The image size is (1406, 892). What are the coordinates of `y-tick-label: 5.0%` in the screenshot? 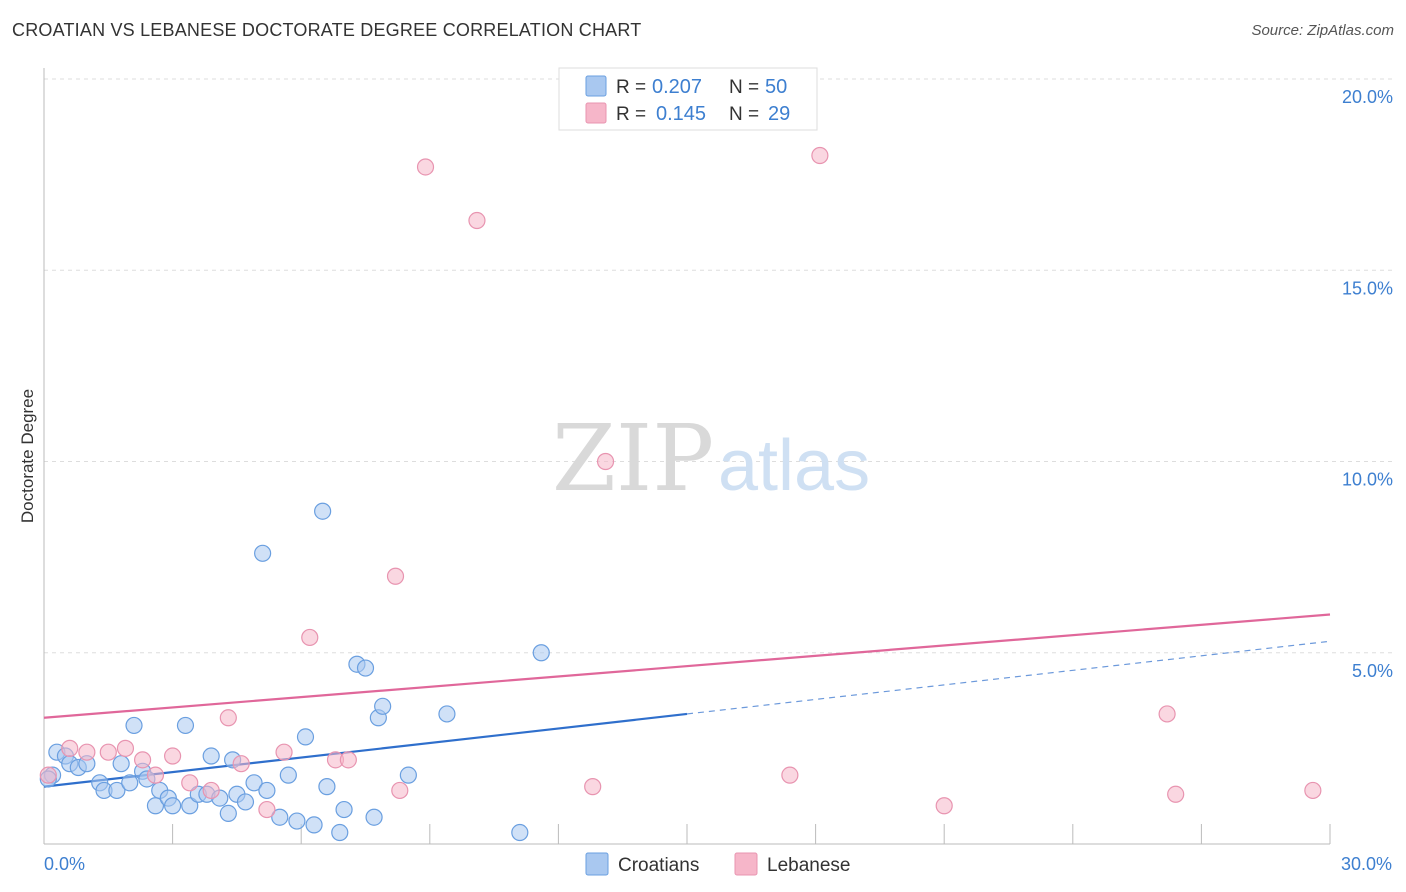 It's located at (1372, 671).